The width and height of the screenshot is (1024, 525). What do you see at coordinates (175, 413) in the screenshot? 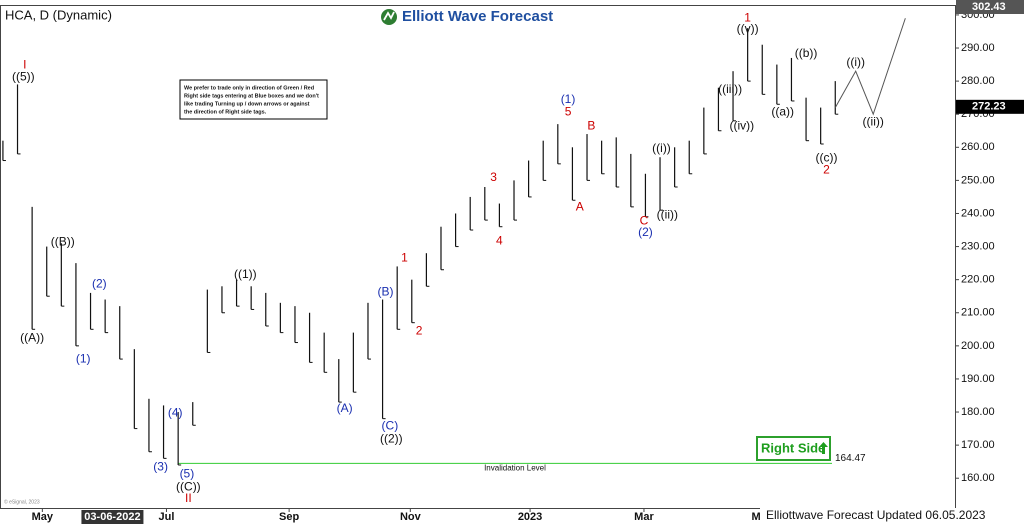
I see `wave-label: (4)` at bounding box center [175, 413].